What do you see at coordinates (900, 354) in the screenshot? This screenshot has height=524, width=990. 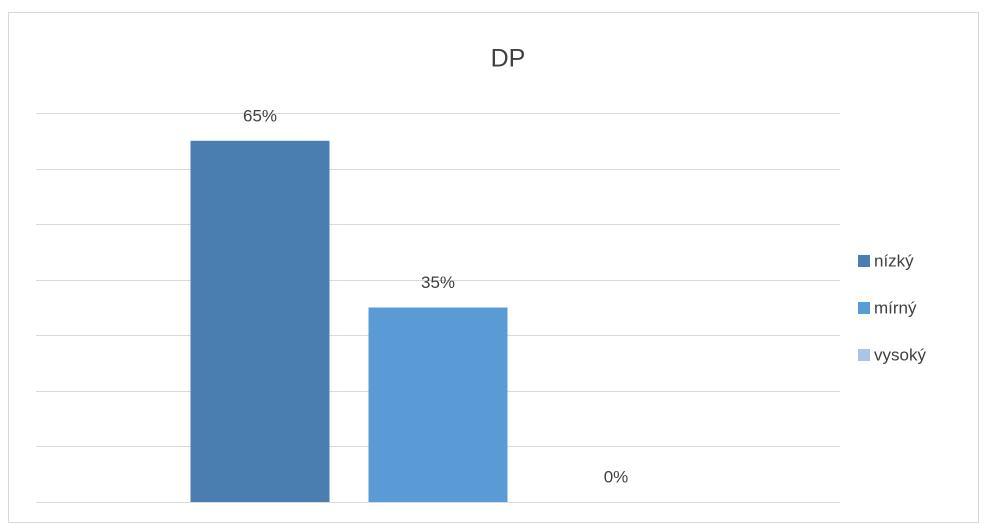 I see `legend-label: vysoký` at bounding box center [900, 354].